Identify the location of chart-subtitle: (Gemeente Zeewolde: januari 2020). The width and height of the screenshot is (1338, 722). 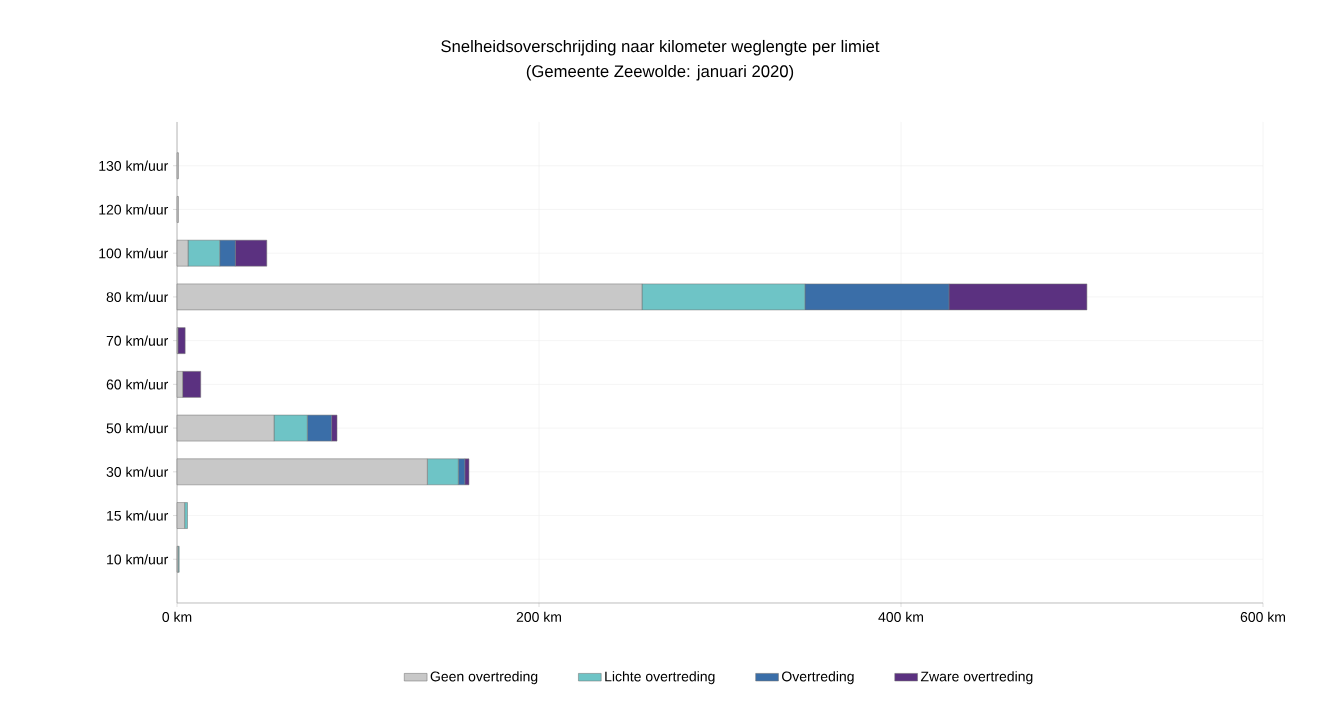
(660, 72).